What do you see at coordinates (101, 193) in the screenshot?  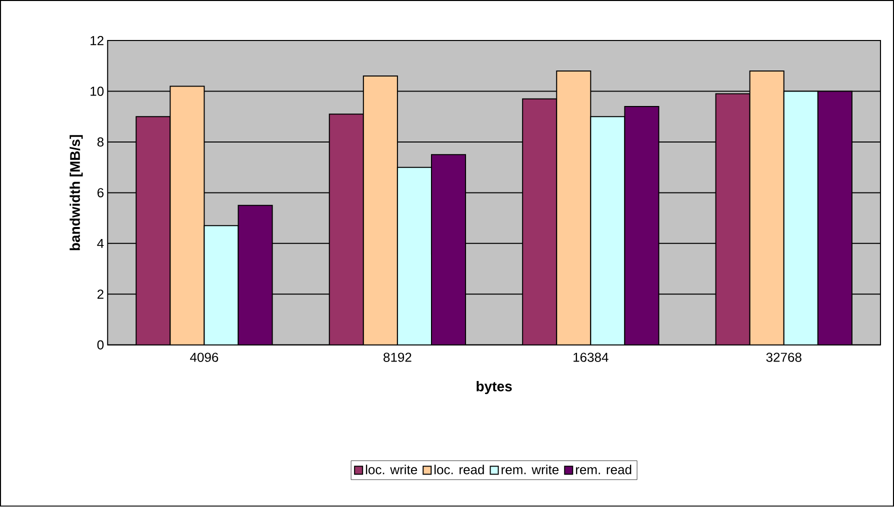 I see `y-tick-label: 6` at bounding box center [101, 193].